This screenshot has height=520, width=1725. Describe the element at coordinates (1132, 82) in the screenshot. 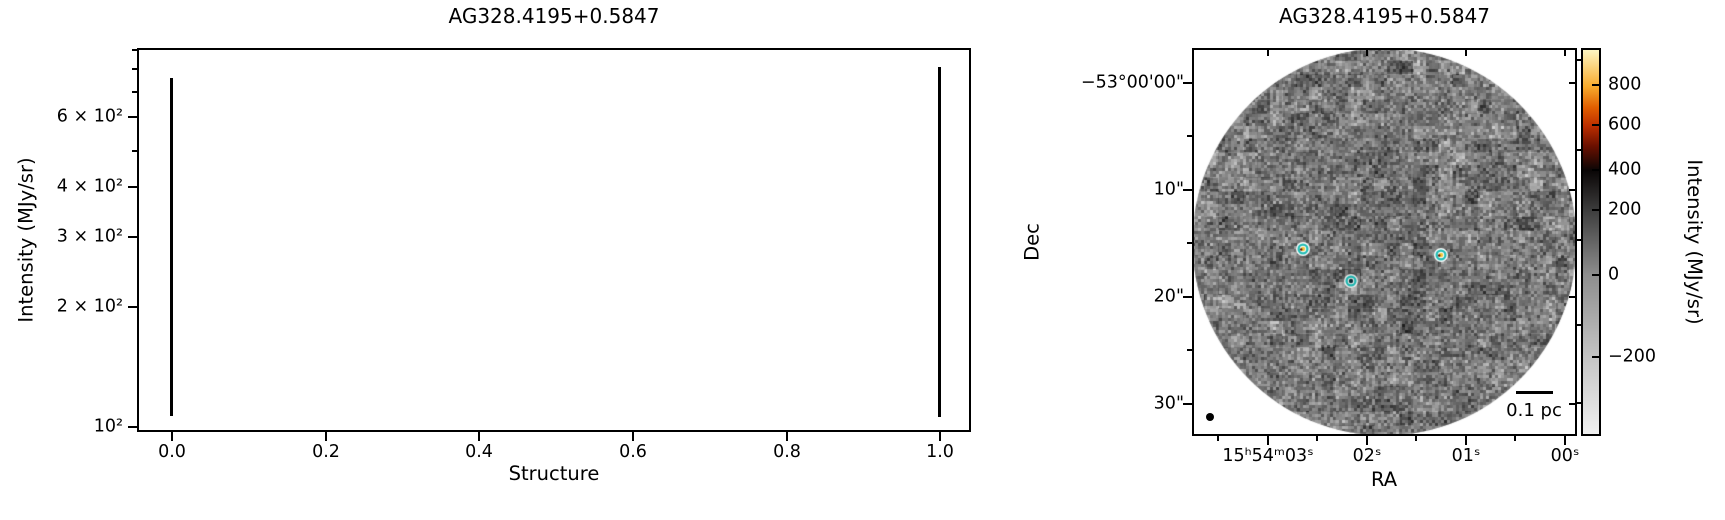

I see `dec-tick-label: −53°00'00"` at that location.